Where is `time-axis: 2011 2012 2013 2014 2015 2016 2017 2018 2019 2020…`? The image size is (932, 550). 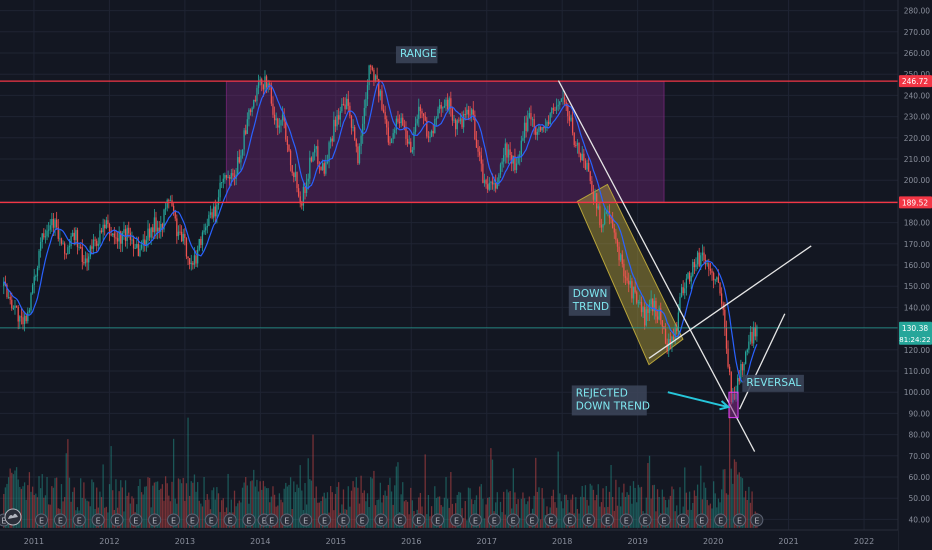 time-axis: 2011 2012 2013 2014 2015 2016 2017 2018 2019 2020… is located at coordinates (449, 539).